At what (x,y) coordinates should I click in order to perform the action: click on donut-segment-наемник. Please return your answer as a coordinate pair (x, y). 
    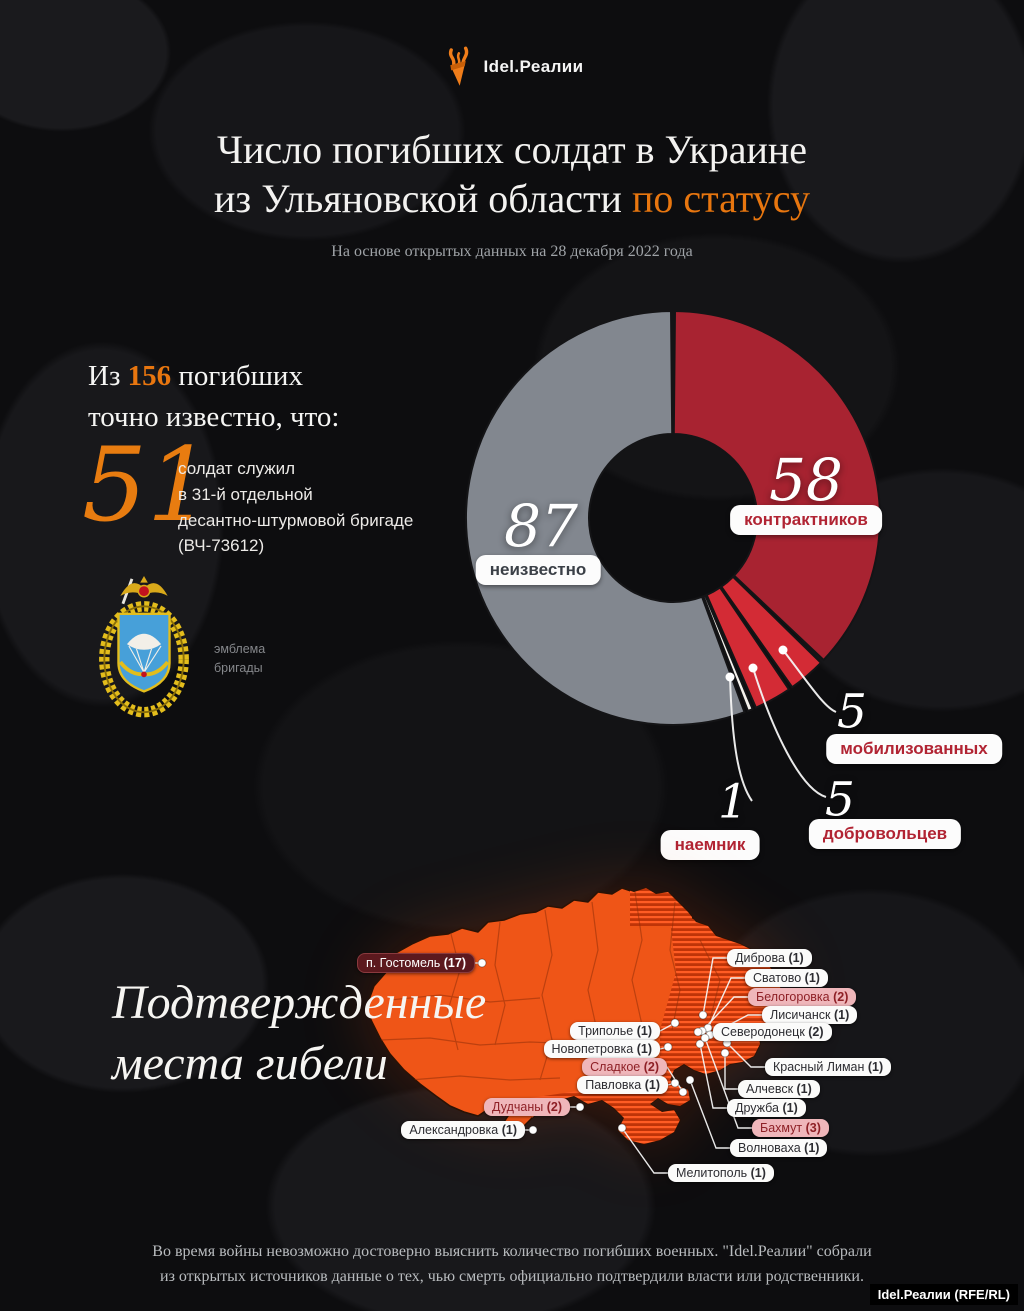
    Looking at the image, I should click on (728, 653).